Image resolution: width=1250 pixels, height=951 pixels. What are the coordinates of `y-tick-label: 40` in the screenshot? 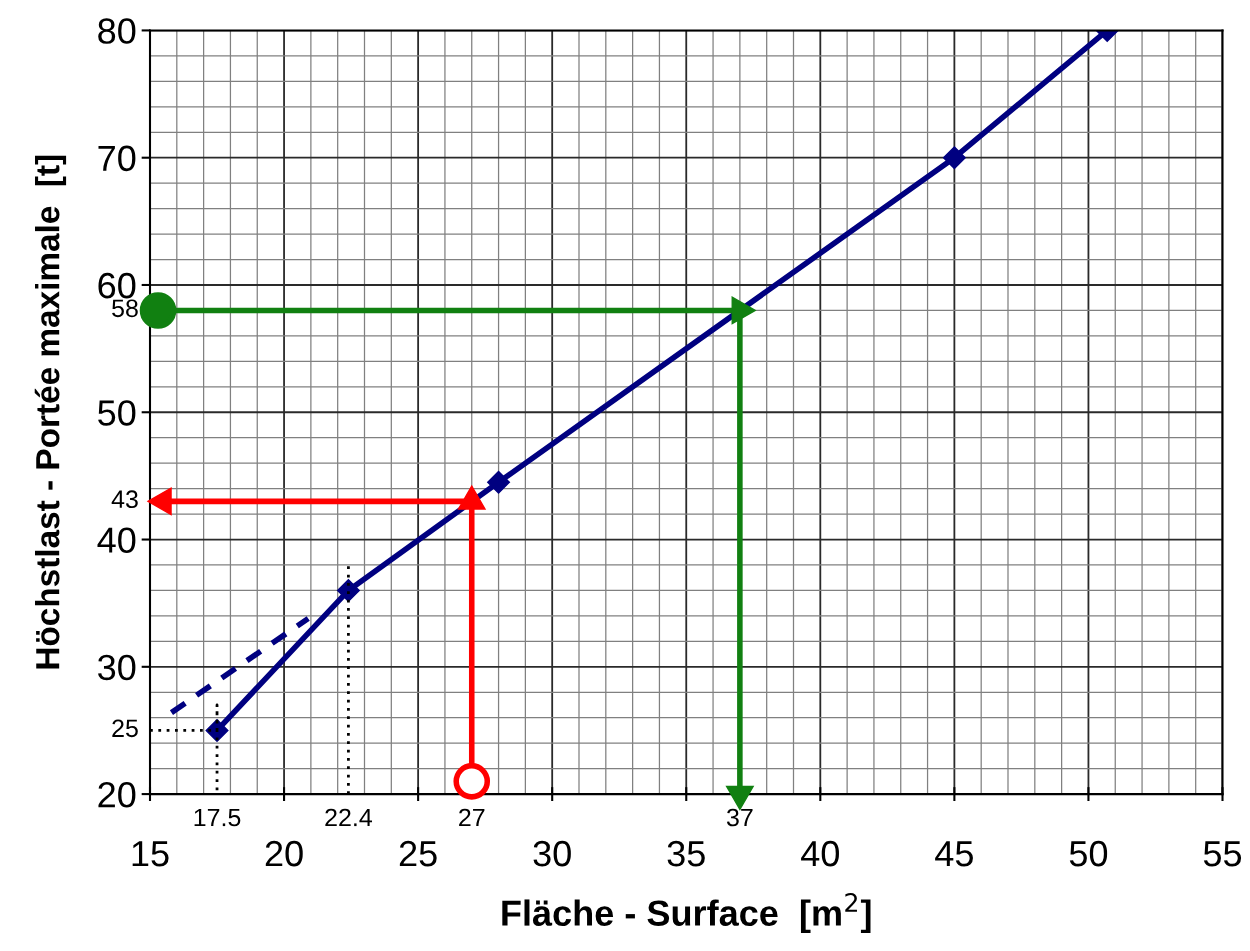 It's located at (116, 540).